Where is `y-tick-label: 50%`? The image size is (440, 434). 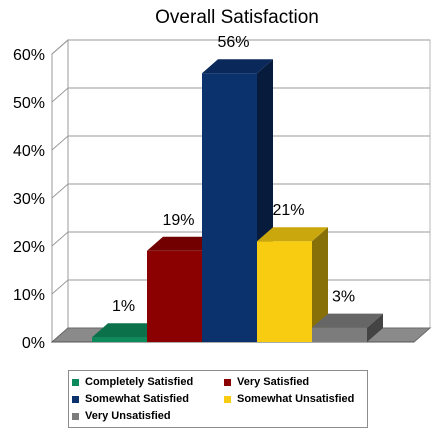
y-tick-label: 50% is located at coordinates (29, 103).